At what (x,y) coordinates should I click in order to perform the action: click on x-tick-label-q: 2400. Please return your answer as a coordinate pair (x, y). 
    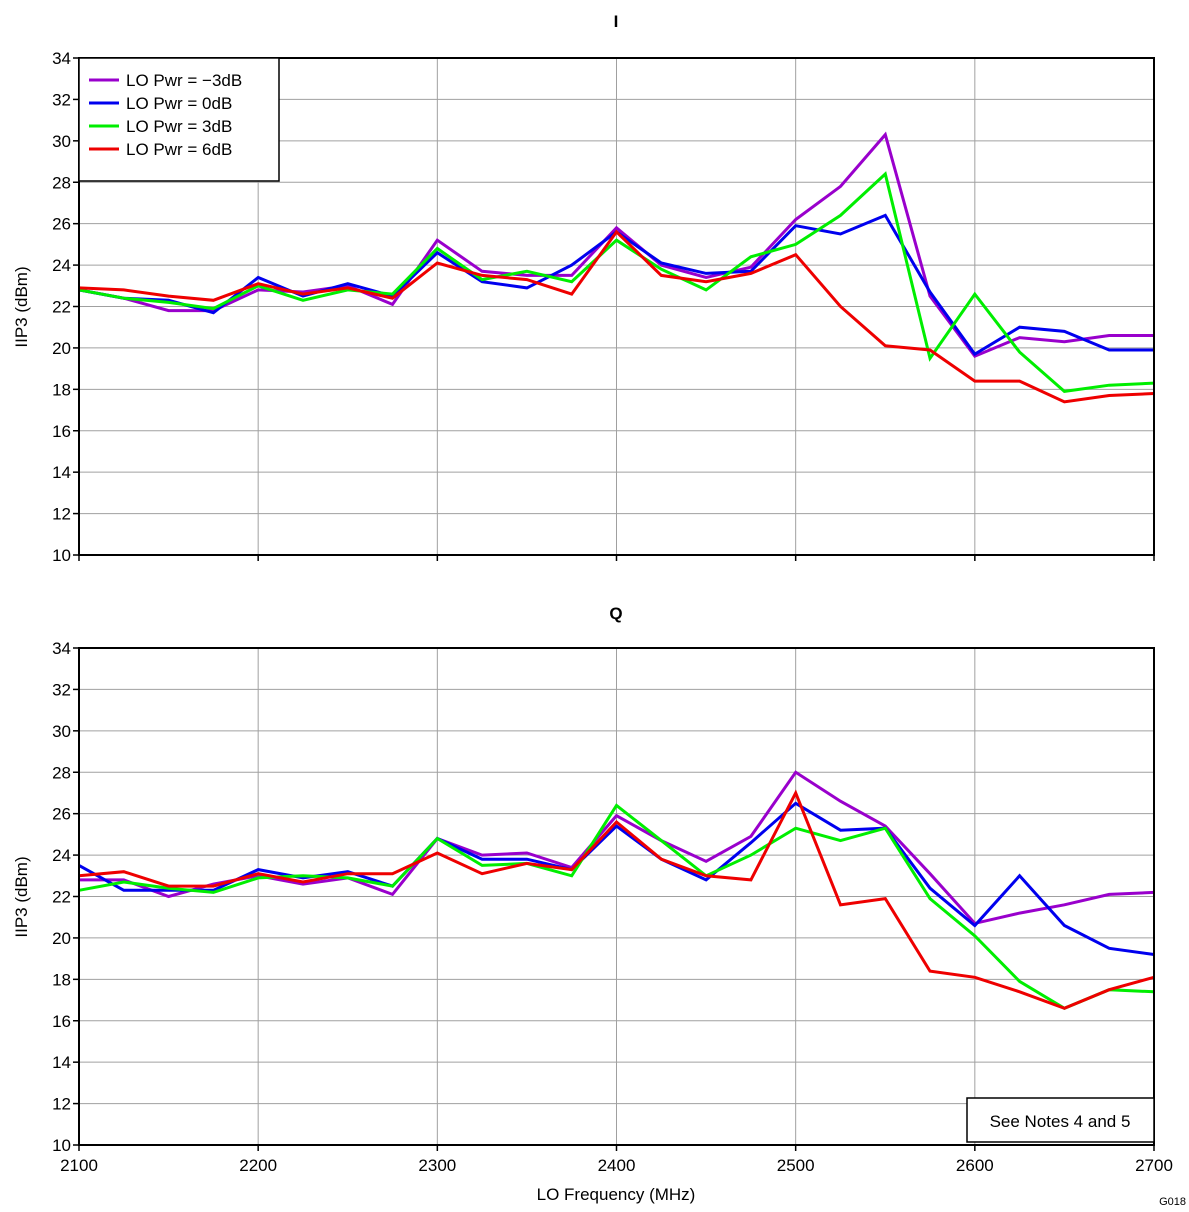
    Looking at the image, I should click on (617, 1165).